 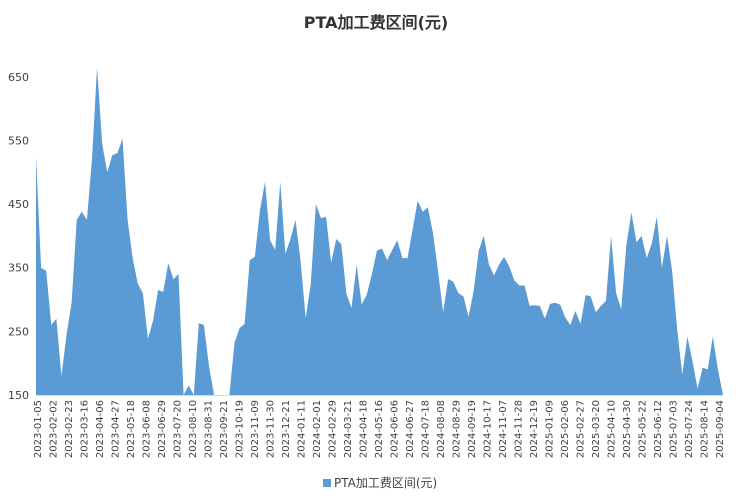 I want to click on x-tick-label: 2023-08-10, so click(x=193, y=429).